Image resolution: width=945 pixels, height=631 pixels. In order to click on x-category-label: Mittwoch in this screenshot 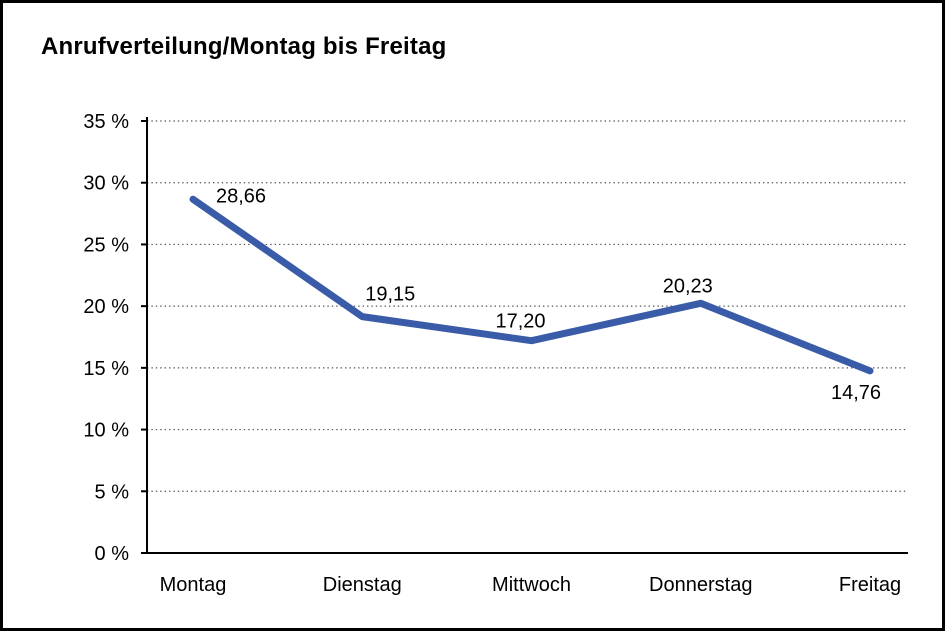, I will do `click(531, 585)`.